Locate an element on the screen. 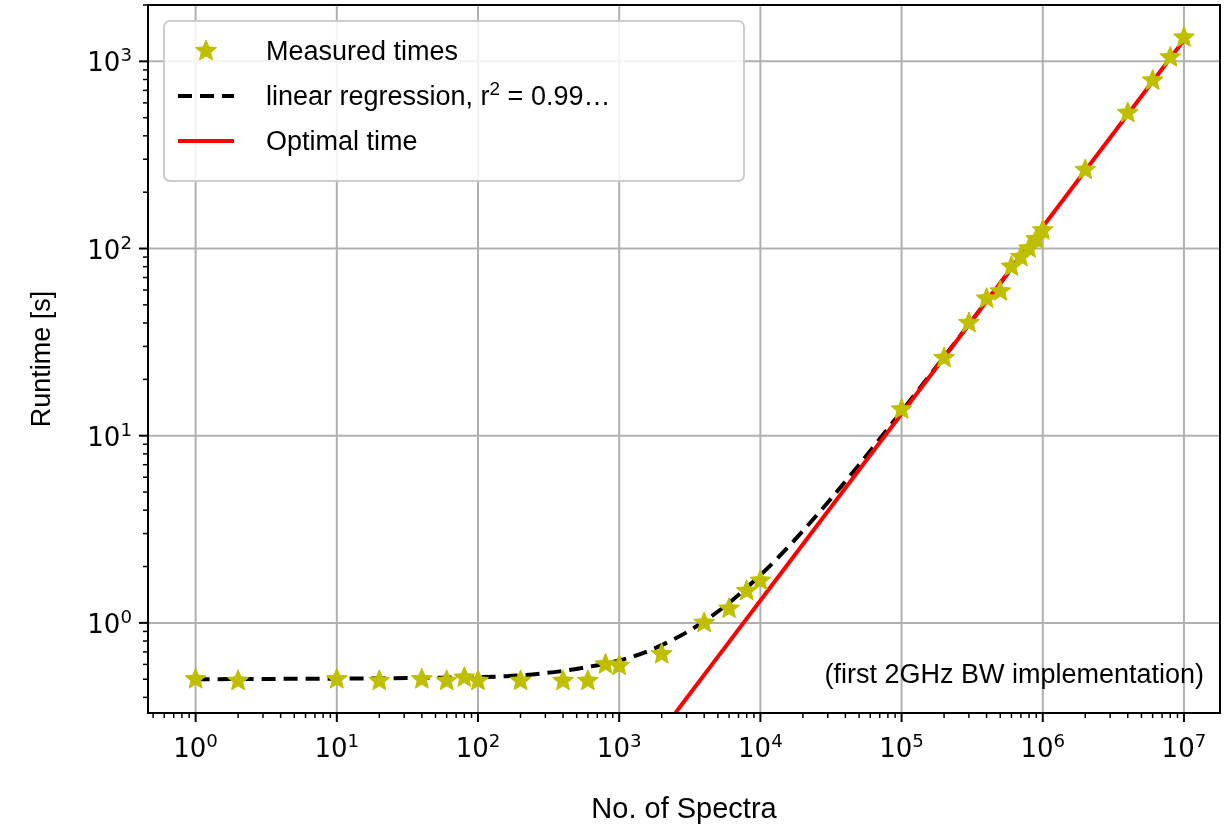  x-tick-label: 10$^{1}$ is located at coordinates (337, 746).